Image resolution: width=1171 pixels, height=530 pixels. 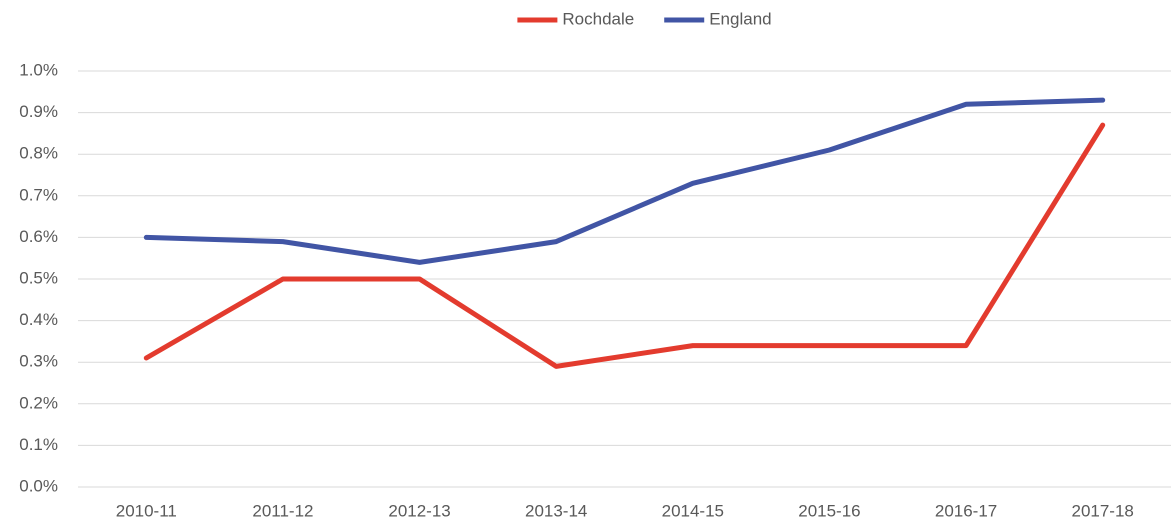 I want to click on x-tick-label: 2010-11, so click(x=146, y=510).